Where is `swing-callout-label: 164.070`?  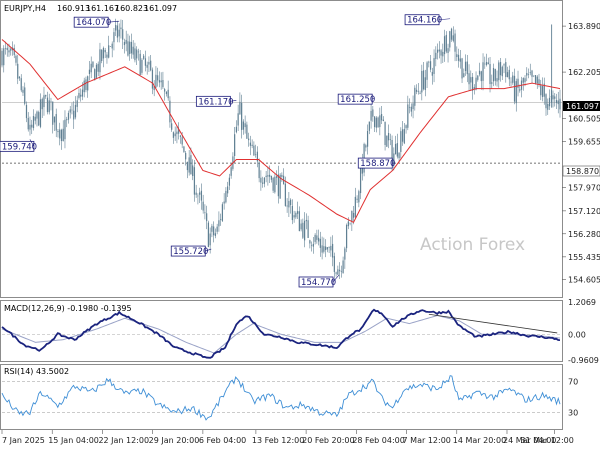 swing-callout-label: 164.070 is located at coordinates (93, 23).